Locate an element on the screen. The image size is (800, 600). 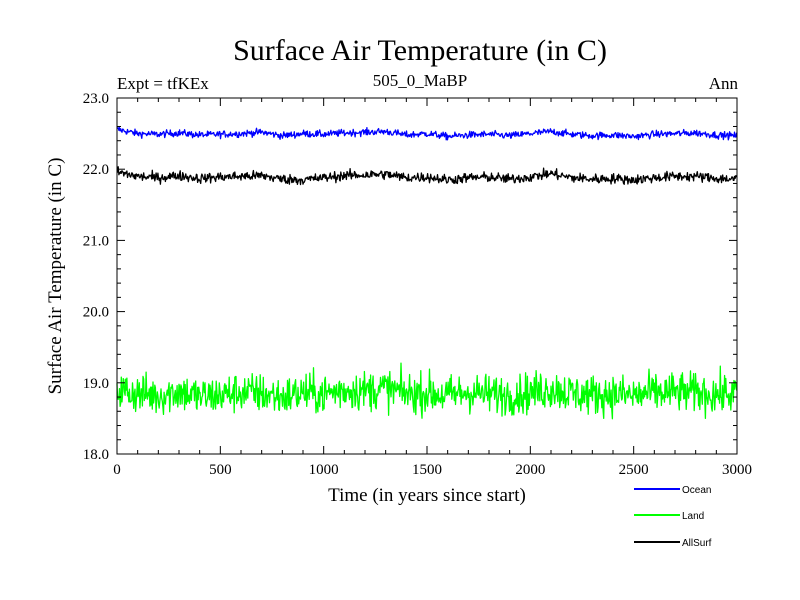
experiment-label: Expt = tfKEx is located at coordinates (163, 83).